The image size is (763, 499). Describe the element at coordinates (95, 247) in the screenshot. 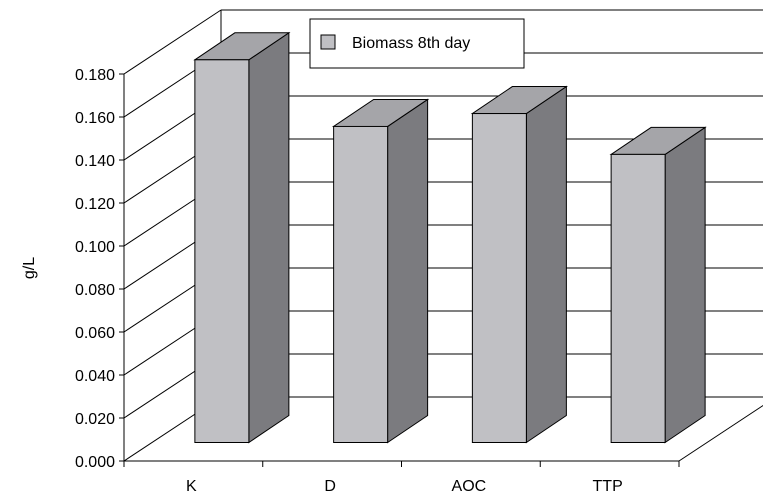

I see `y-tick-label: 0.100` at that location.